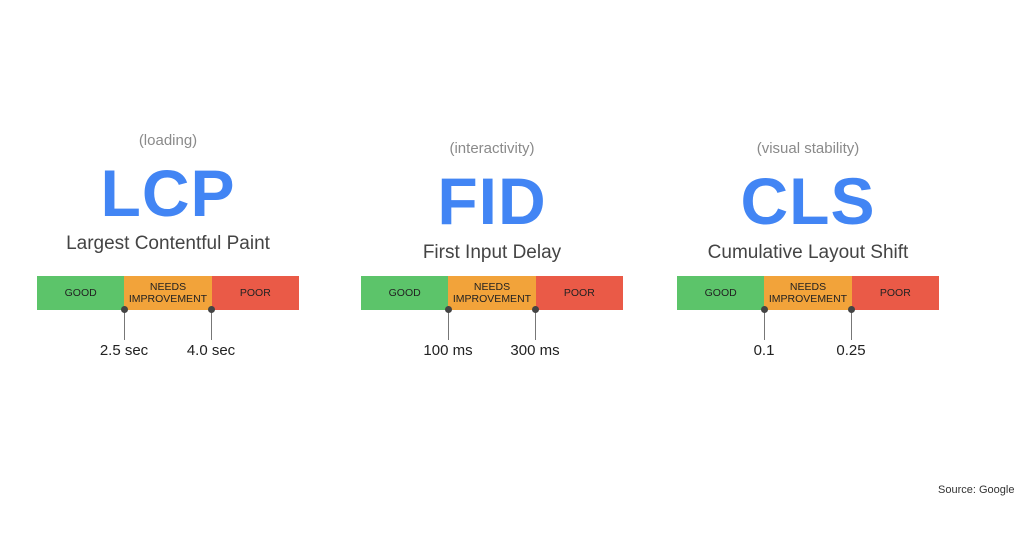 The image size is (1024, 536). I want to click on metric-full-name: Largest Contentful Paint, so click(168, 243).